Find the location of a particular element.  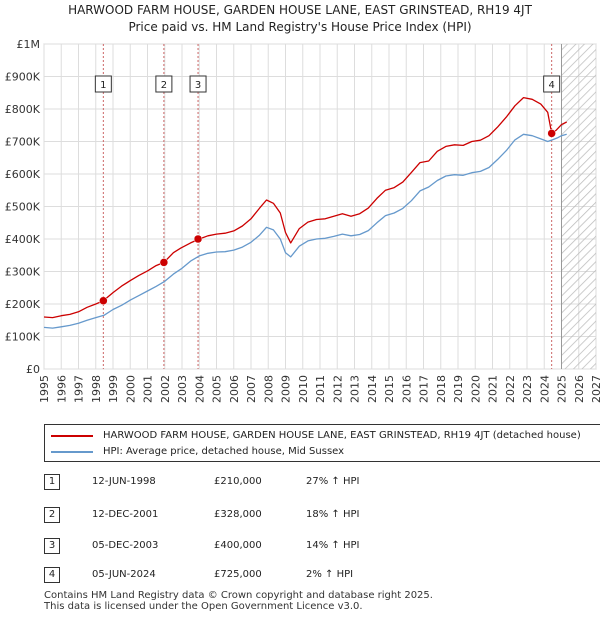

y-tick-label: £200K is located at coordinates (23, 304).